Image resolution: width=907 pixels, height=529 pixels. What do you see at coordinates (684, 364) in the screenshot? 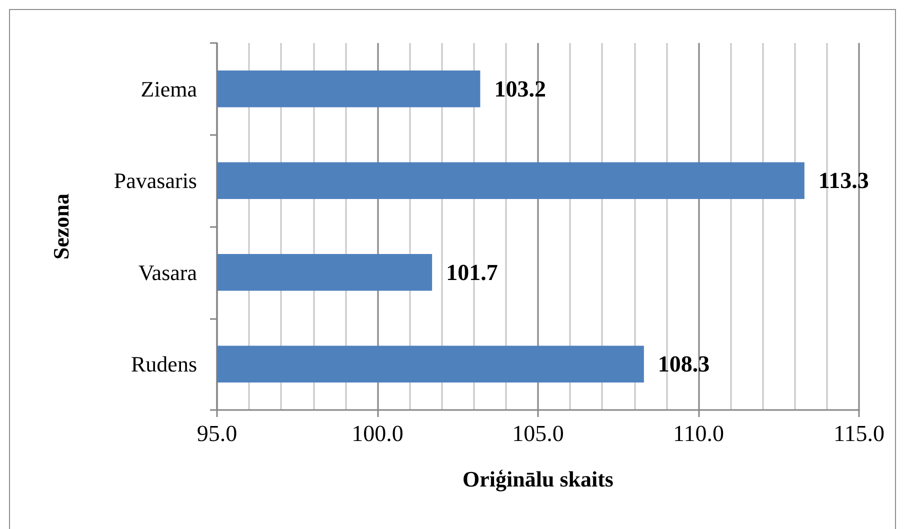
I see `data-label: 108.3` at bounding box center [684, 364].